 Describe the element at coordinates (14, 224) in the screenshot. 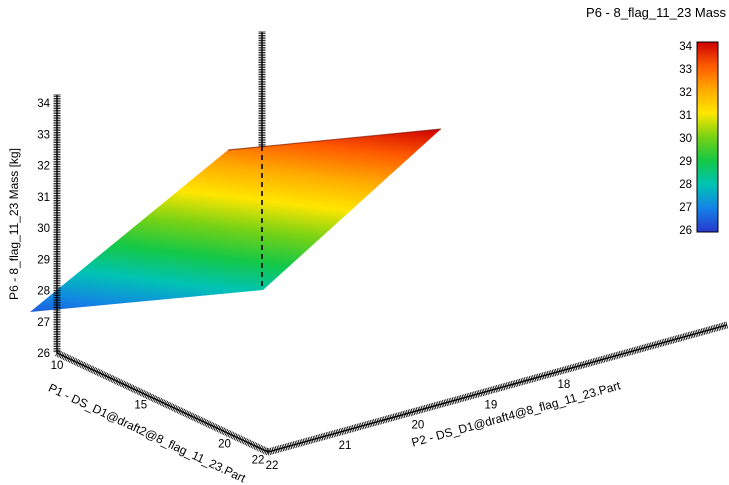

I see `z-axis-title: P6 - 8_flag_11_23 Mass [kg]` at that location.